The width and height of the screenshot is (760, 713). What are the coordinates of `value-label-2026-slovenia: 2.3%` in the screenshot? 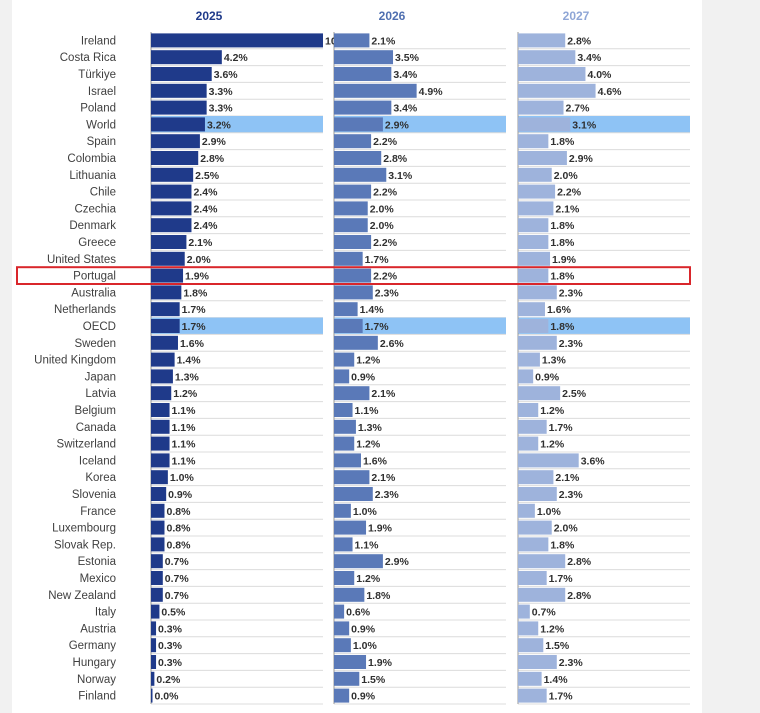 It's located at (387, 495).